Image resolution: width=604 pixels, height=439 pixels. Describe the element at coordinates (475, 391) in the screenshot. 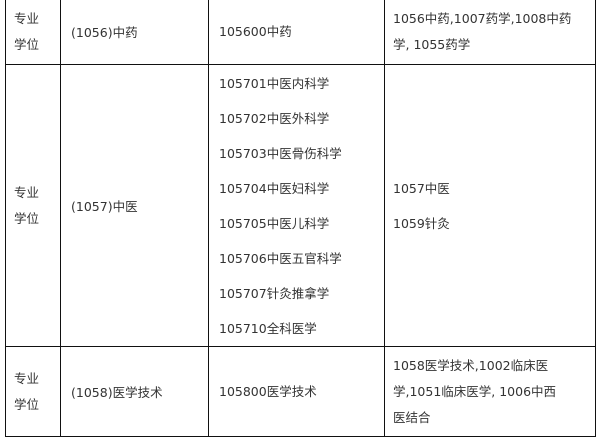

I see `related-text: 学,1051临床医学, 1006中西` at that location.